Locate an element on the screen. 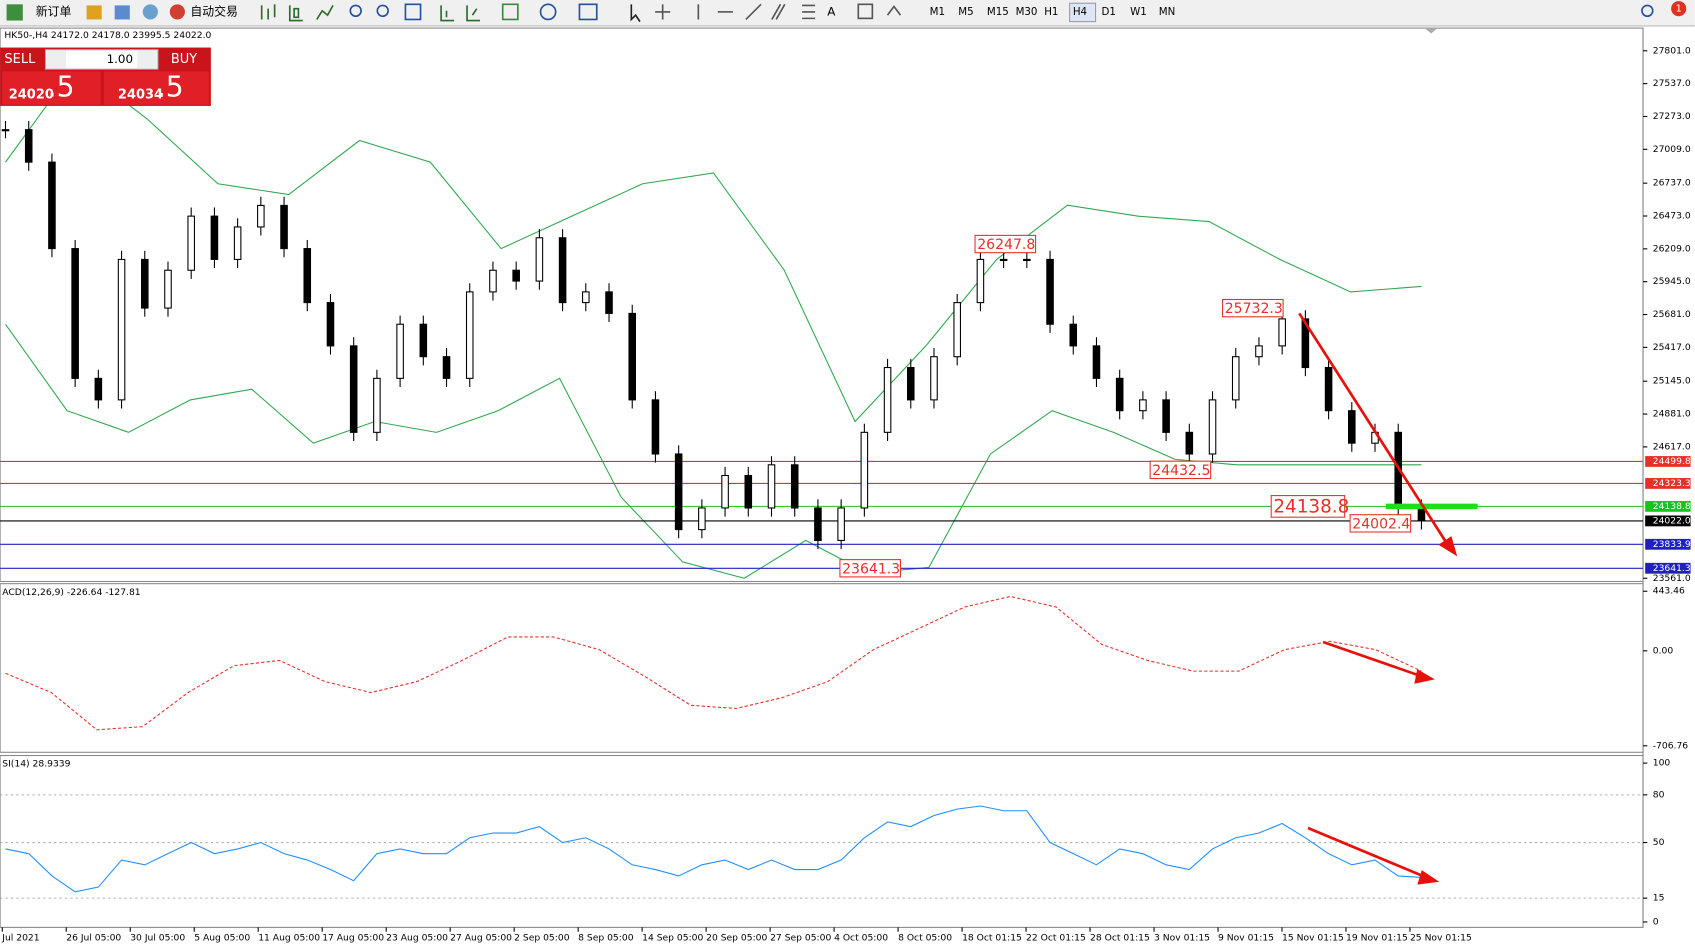 This screenshot has height=949, width=1695. buy-label: BUY is located at coordinates (184, 59).